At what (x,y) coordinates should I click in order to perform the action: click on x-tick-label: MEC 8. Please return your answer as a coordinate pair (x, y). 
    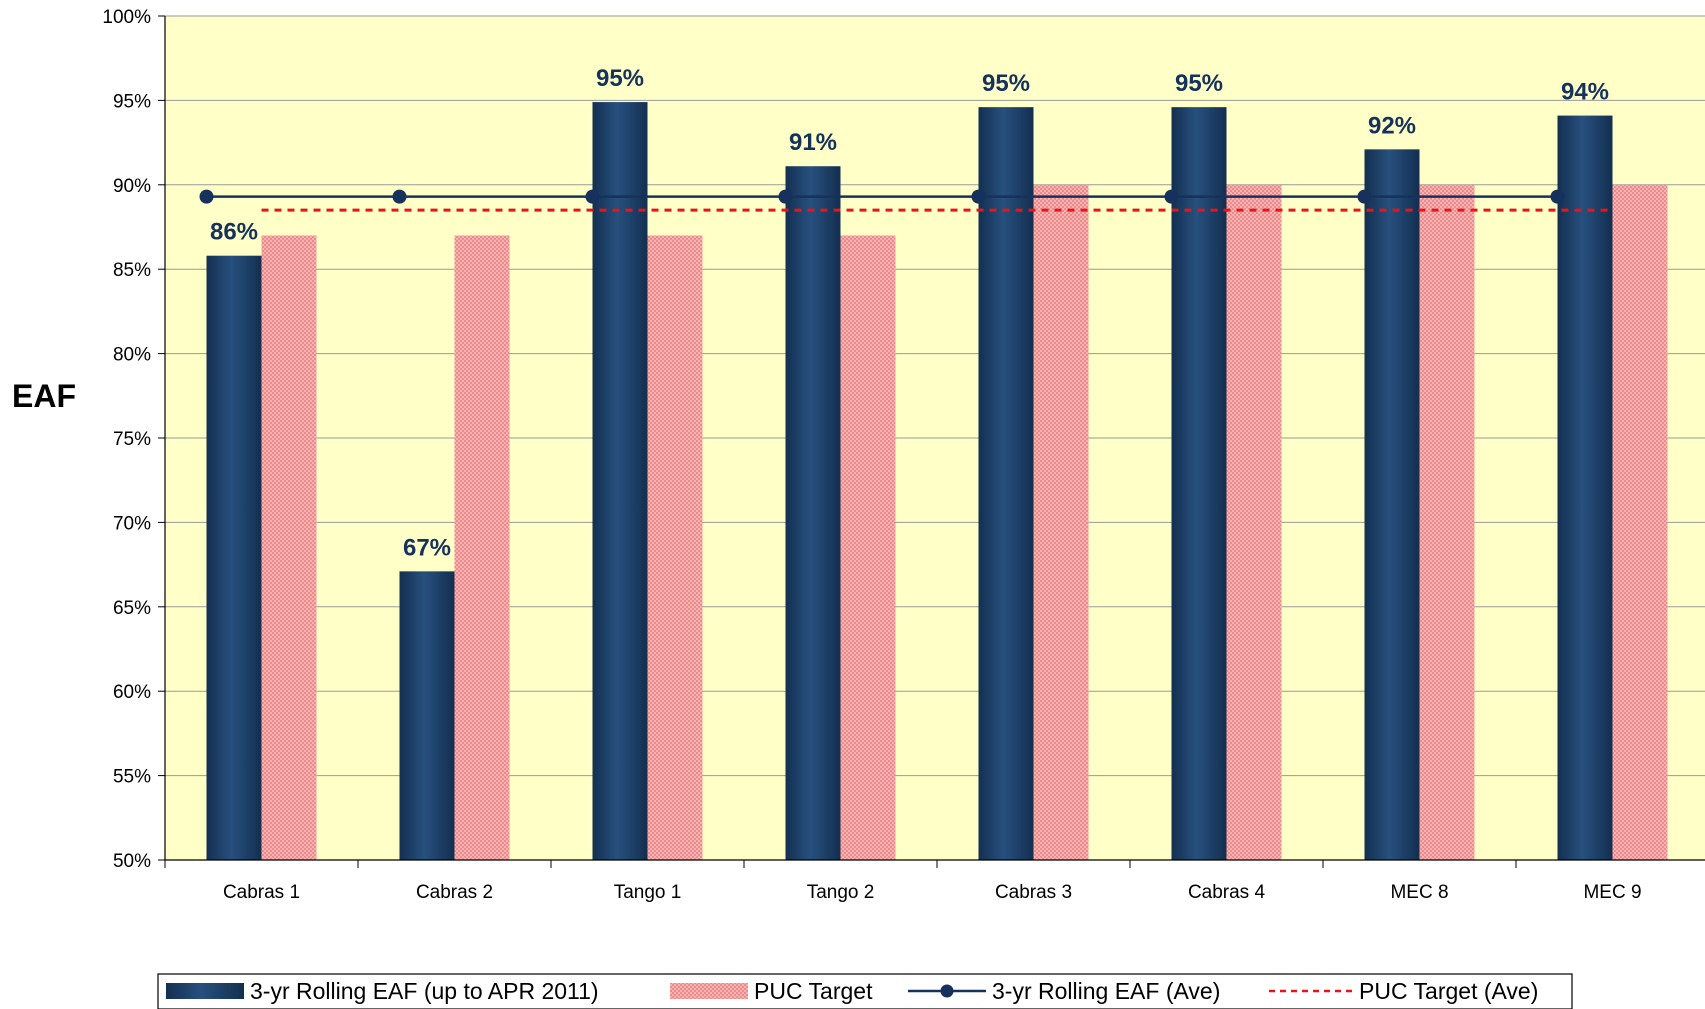
    Looking at the image, I should click on (1419, 892).